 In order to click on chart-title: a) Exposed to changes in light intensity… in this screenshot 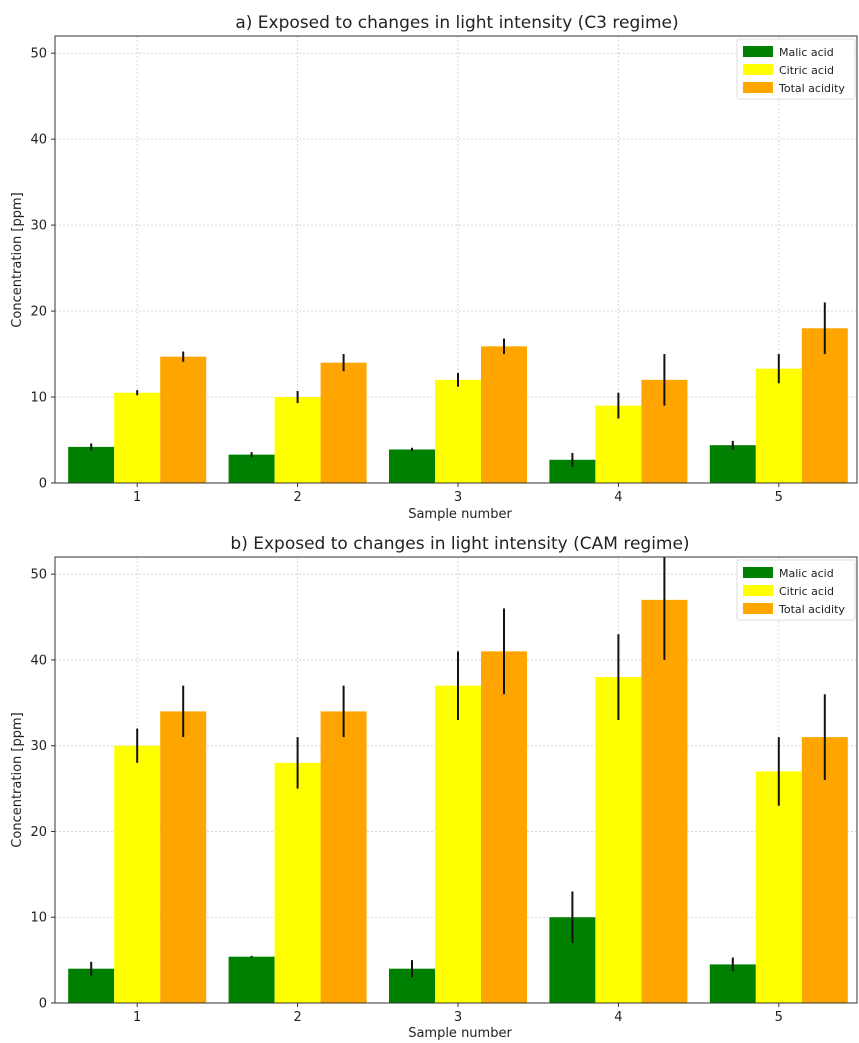, I will do `click(456, 23)`.